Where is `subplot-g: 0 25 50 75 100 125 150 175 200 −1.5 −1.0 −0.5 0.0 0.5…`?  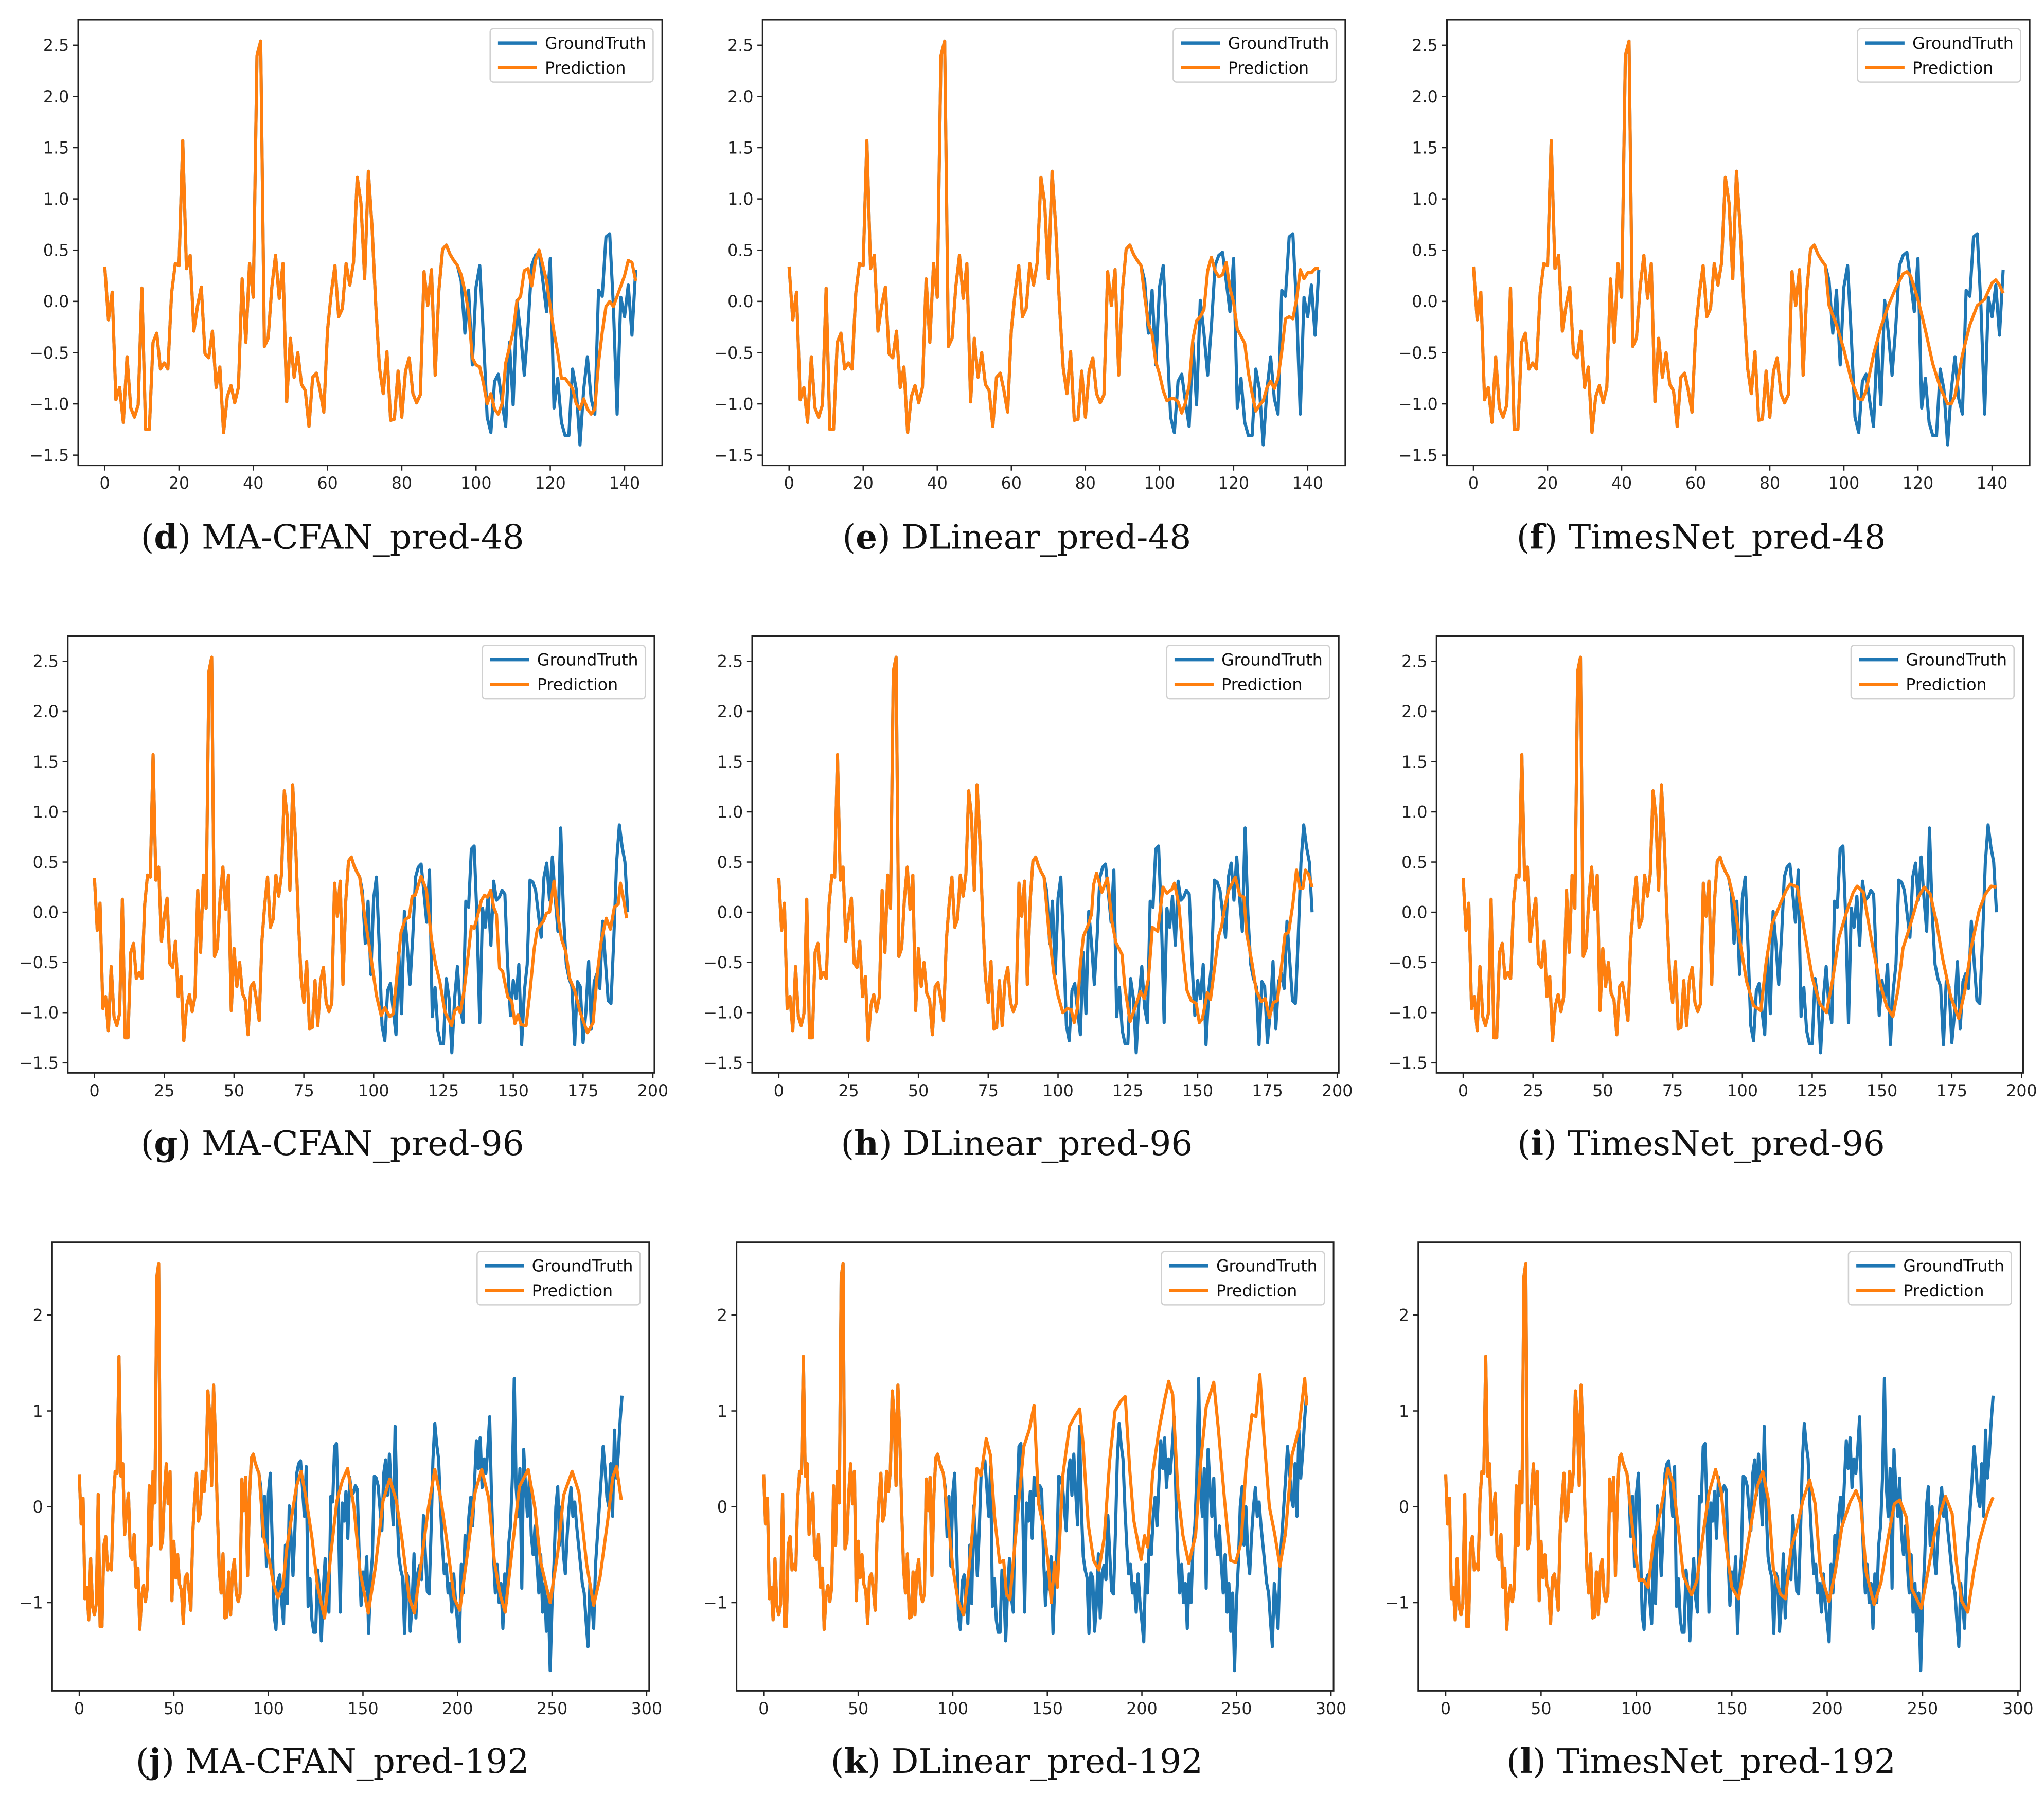
subplot-g: 0 25 50 75 100 125 150 175 200 −1.5 −1.0 −0.5 0.0 0.5… is located at coordinates (343, 899).